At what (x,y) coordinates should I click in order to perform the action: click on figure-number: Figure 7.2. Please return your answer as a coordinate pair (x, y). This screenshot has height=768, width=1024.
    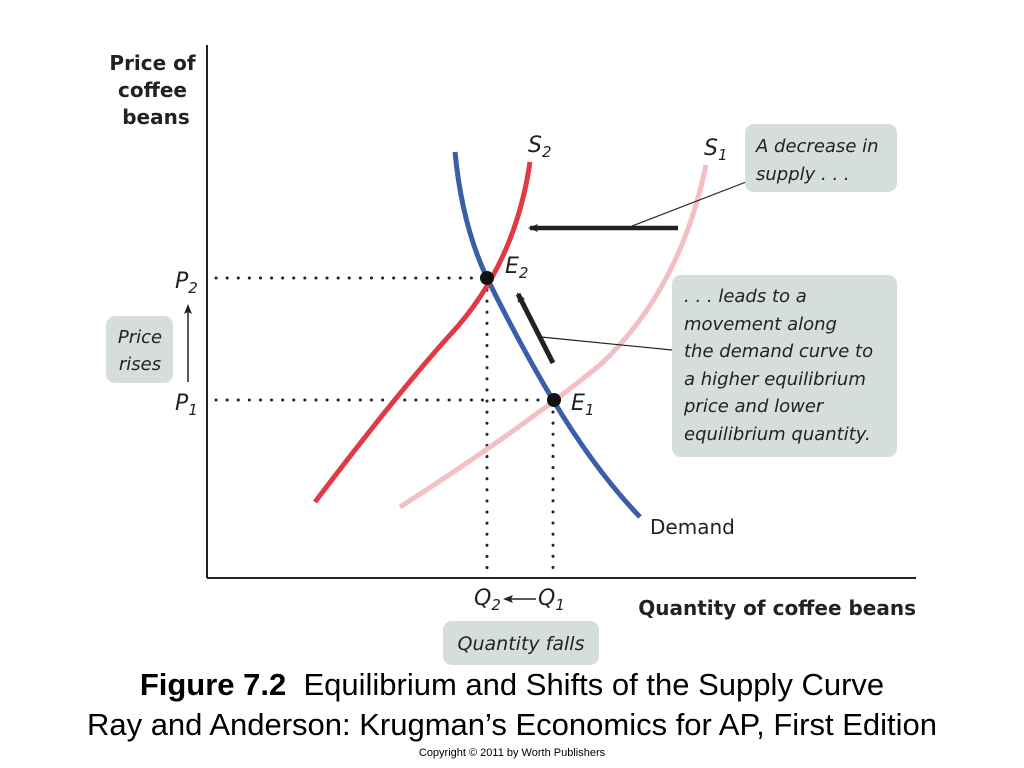
    Looking at the image, I should click on (213, 684).